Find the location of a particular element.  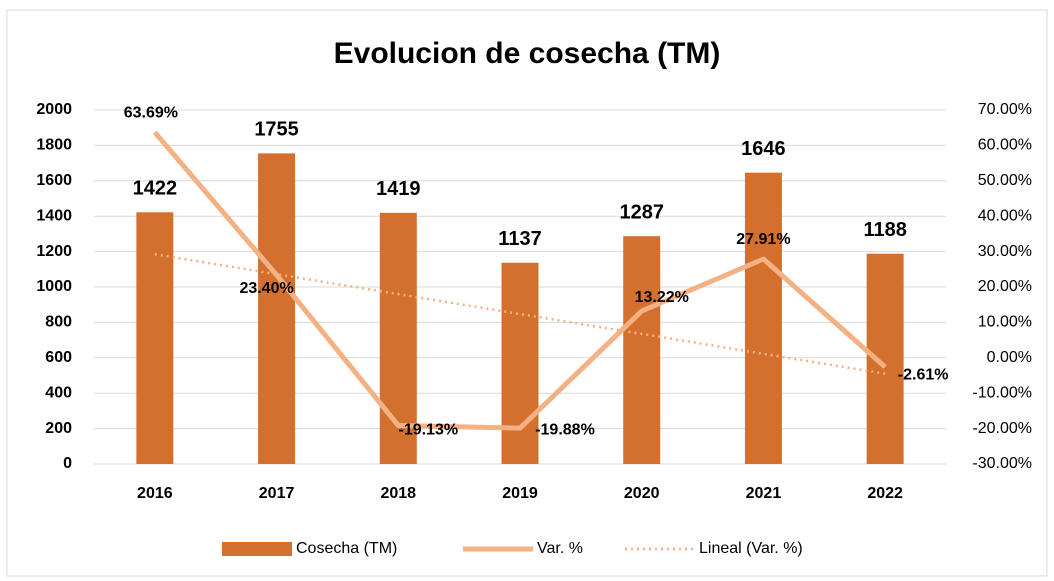

chart-title: Evolucion de cosecha (TM) is located at coordinates (527, 53).